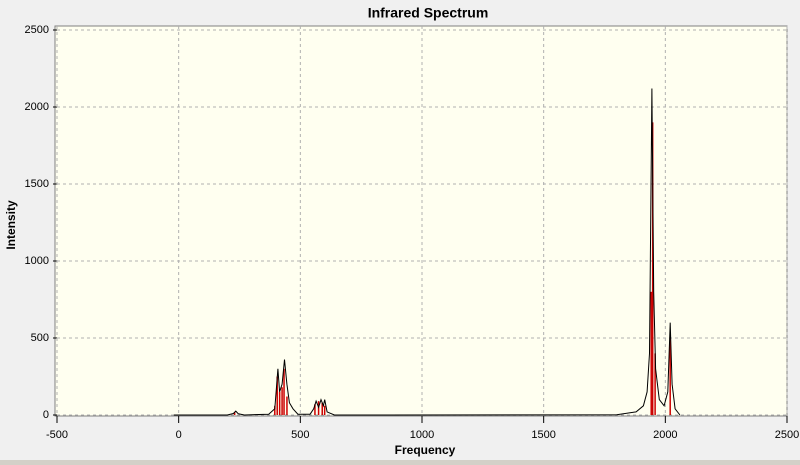 The height and width of the screenshot is (465, 800). What do you see at coordinates (37, 107) in the screenshot?
I see `y-tick-label: 2000` at bounding box center [37, 107].